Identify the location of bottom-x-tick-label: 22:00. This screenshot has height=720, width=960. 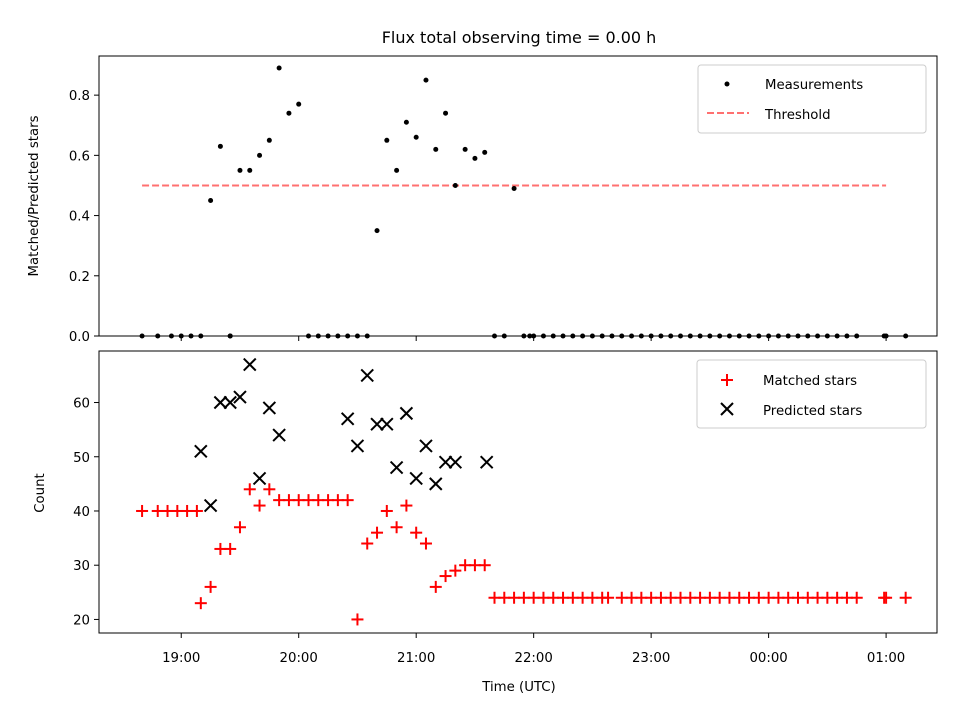
(533, 658).